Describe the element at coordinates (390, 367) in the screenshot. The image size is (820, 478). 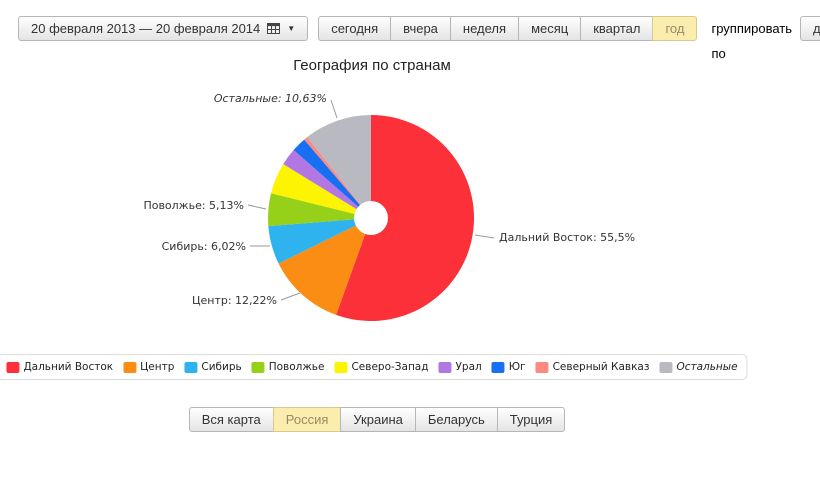
I see `legend-label: Северо-Запад` at that location.